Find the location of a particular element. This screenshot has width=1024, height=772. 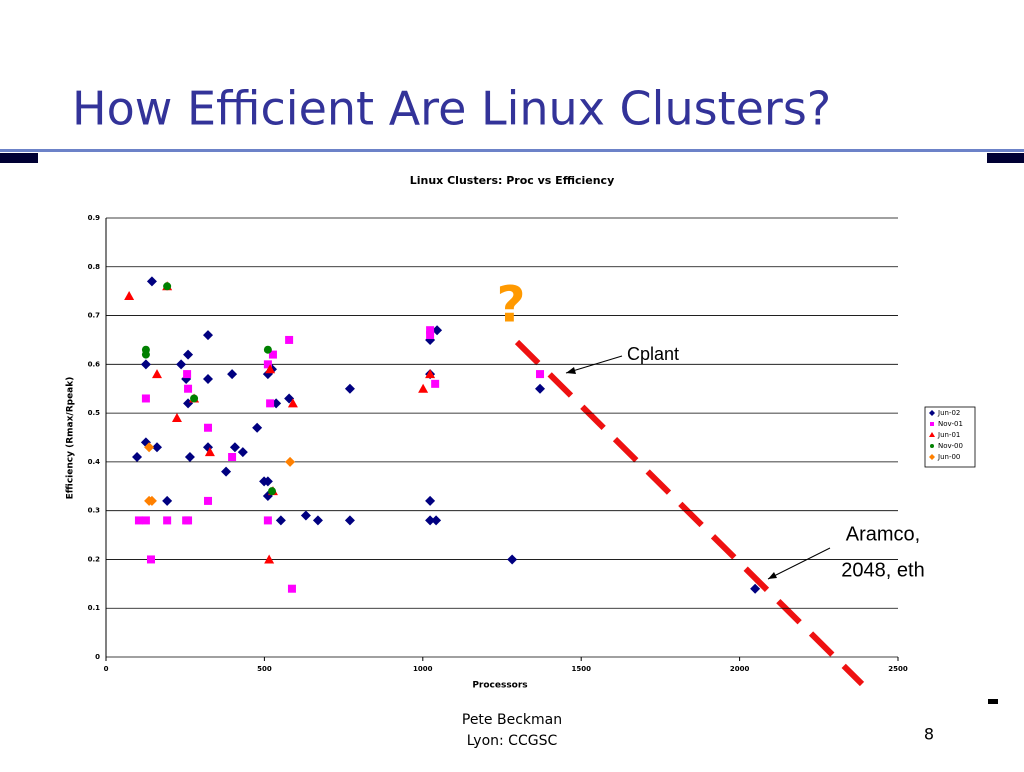

y-tick-label: 0.5 is located at coordinates (94, 413).